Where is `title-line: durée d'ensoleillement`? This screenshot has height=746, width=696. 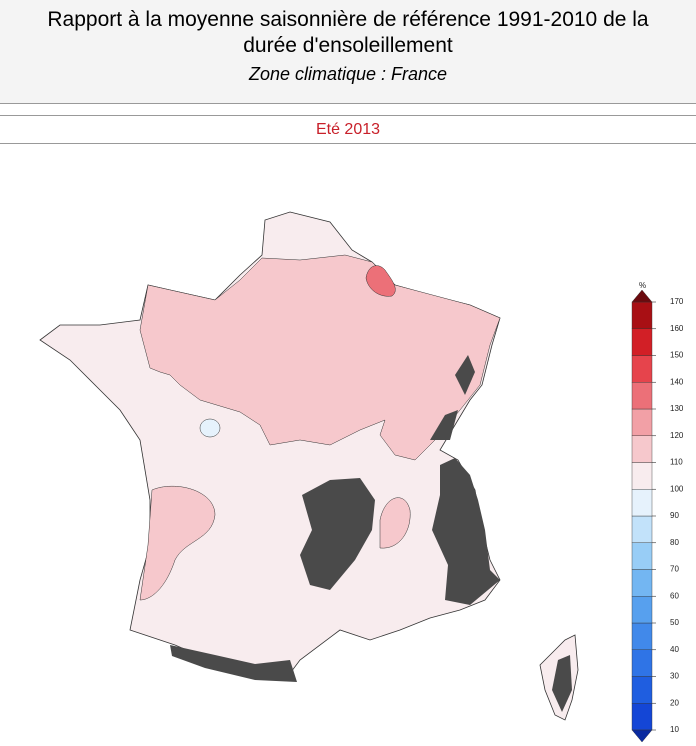
title-line: durée d'ensoleillement is located at coordinates (348, 45).